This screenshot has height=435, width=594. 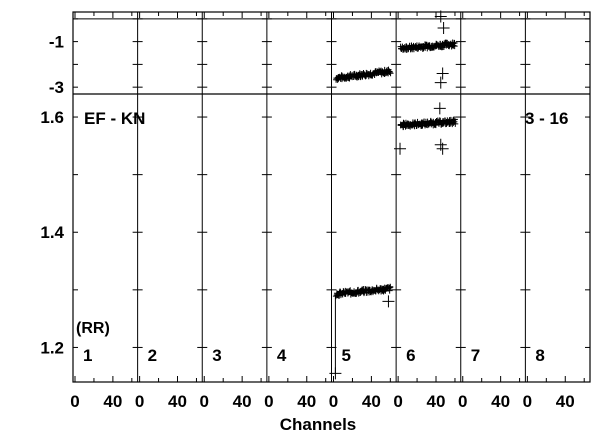 I want to click on y-tick-label: 1.4, so click(x=52, y=232).